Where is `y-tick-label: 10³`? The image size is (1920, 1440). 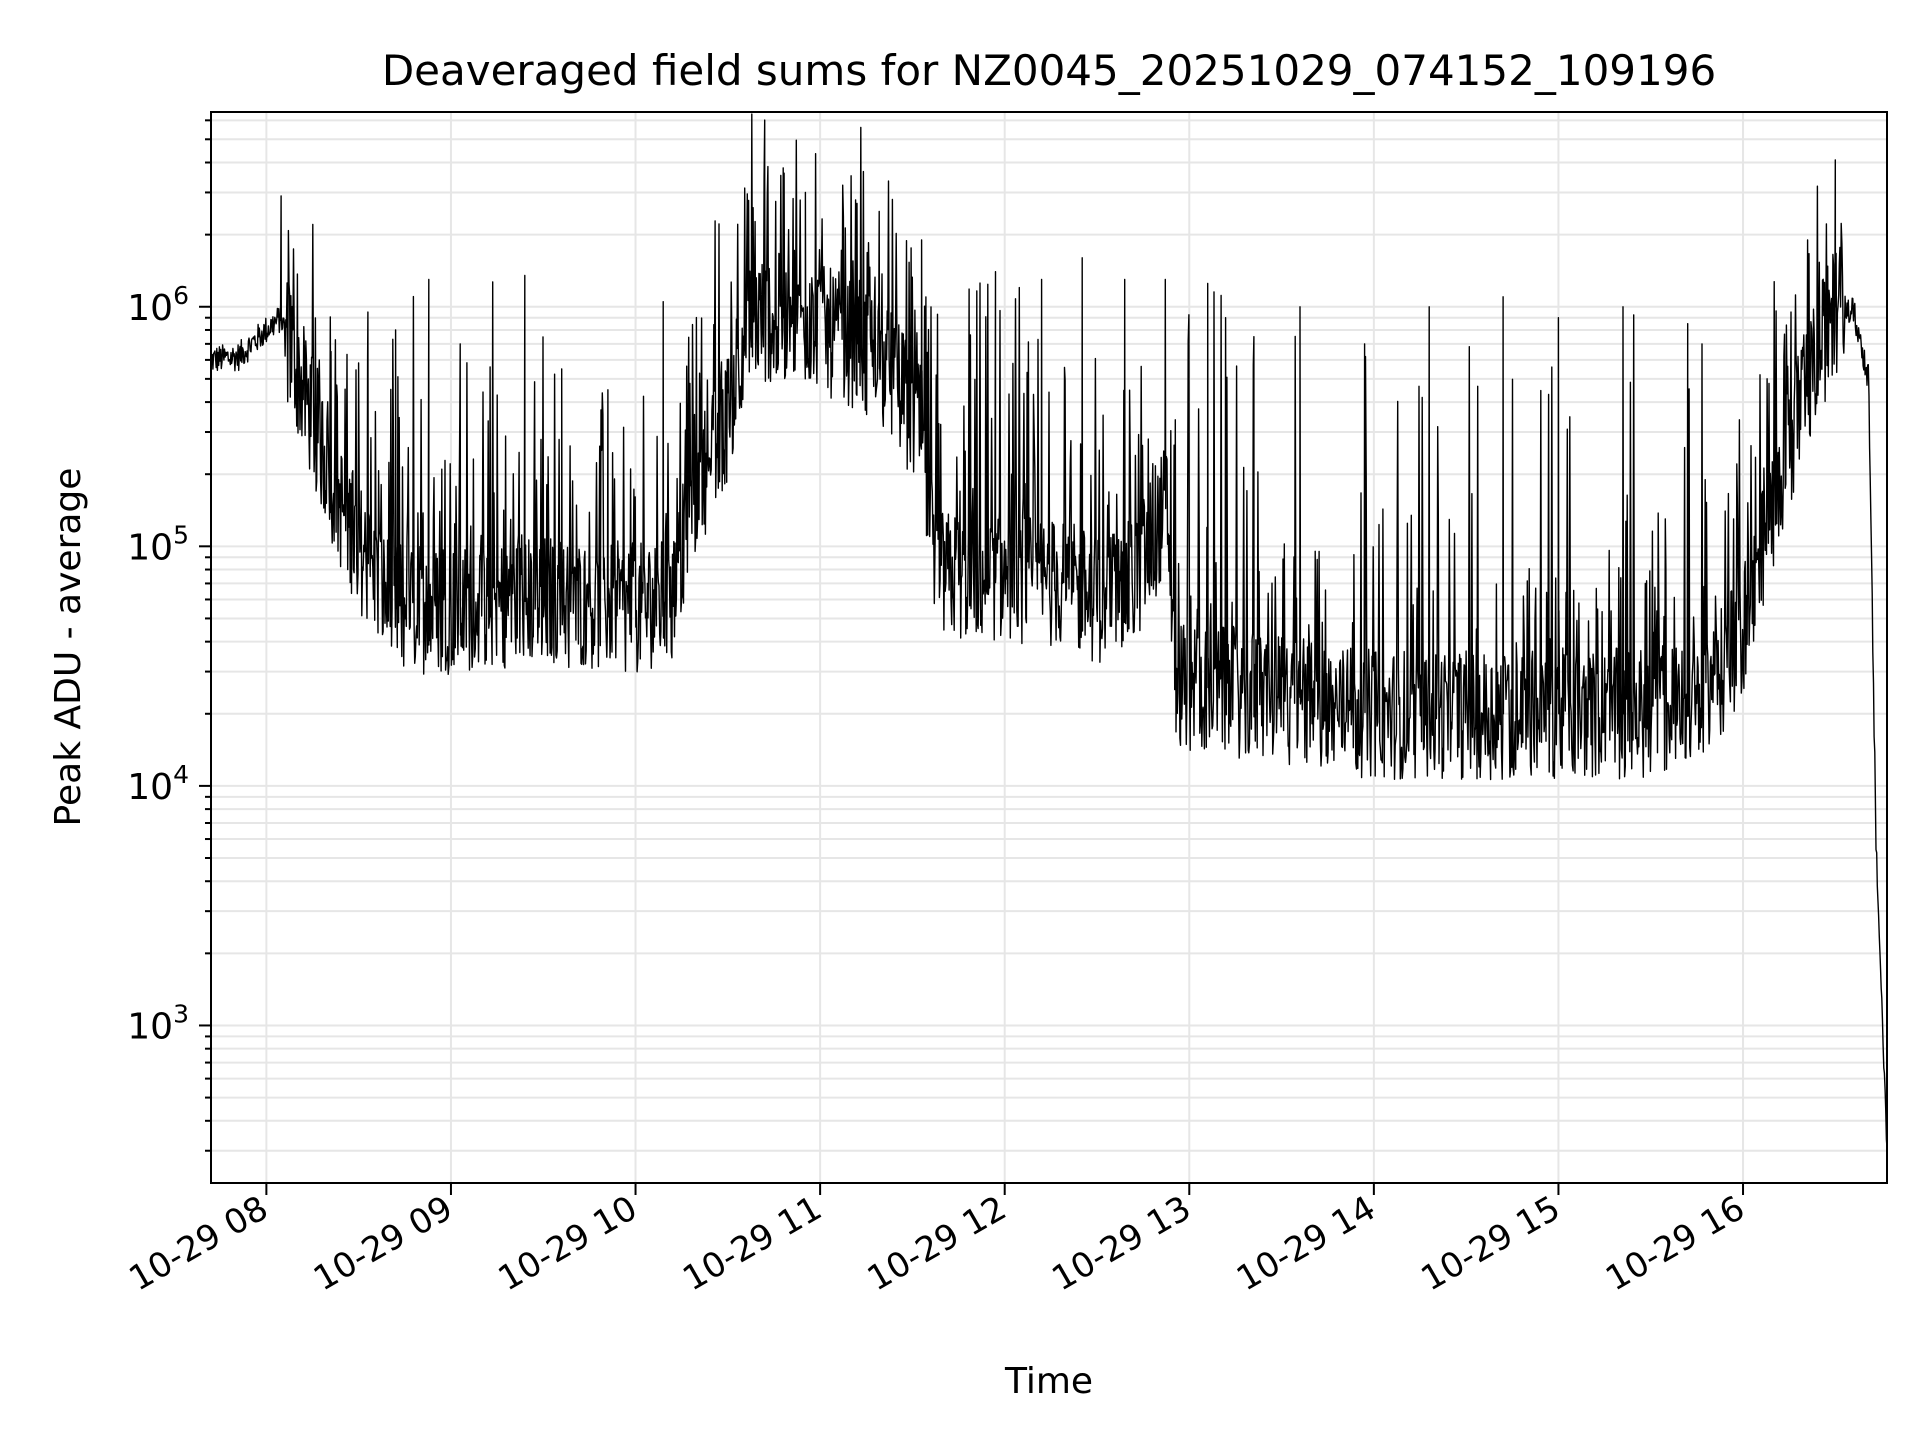
y-tick-label: 10³ is located at coordinates (158, 1023).